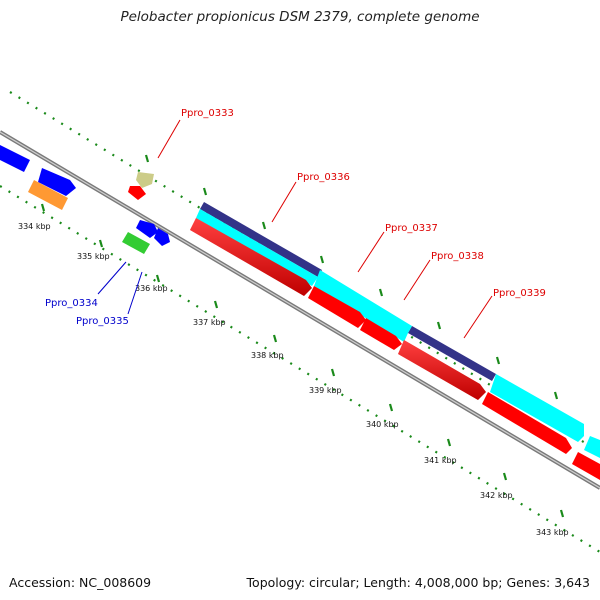 The image size is (600, 600). What do you see at coordinates (42, 582) in the screenshot?
I see `accession-label: Accession:` at bounding box center [42, 582].